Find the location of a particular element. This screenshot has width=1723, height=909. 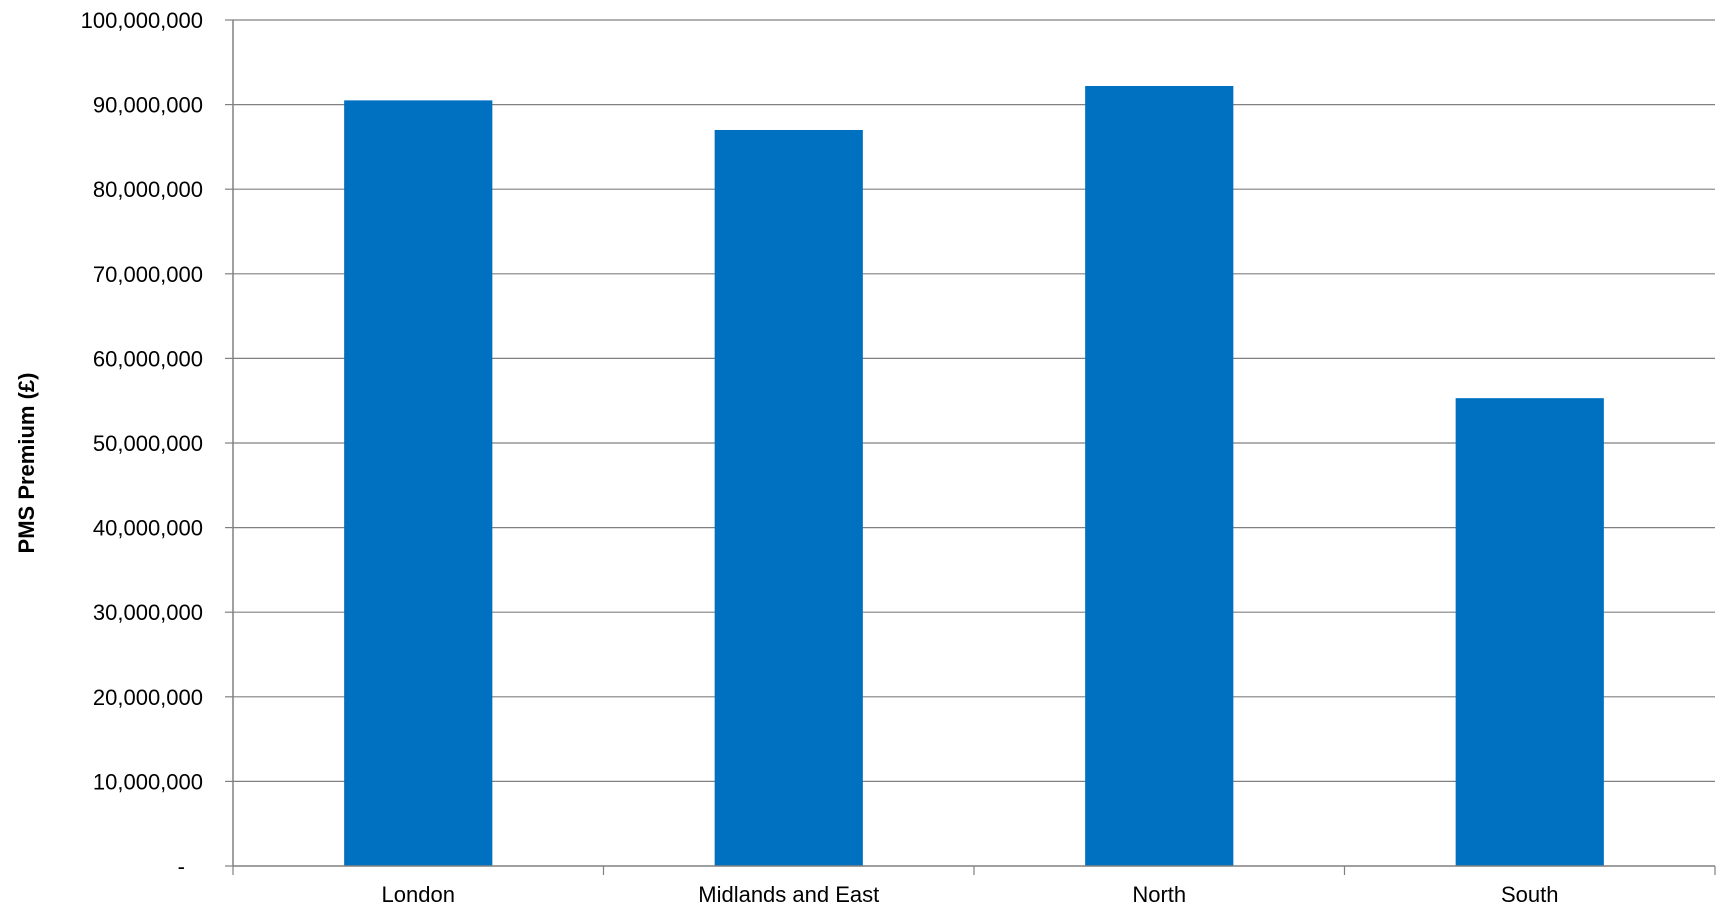

bar-south is located at coordinates (1529, 632).